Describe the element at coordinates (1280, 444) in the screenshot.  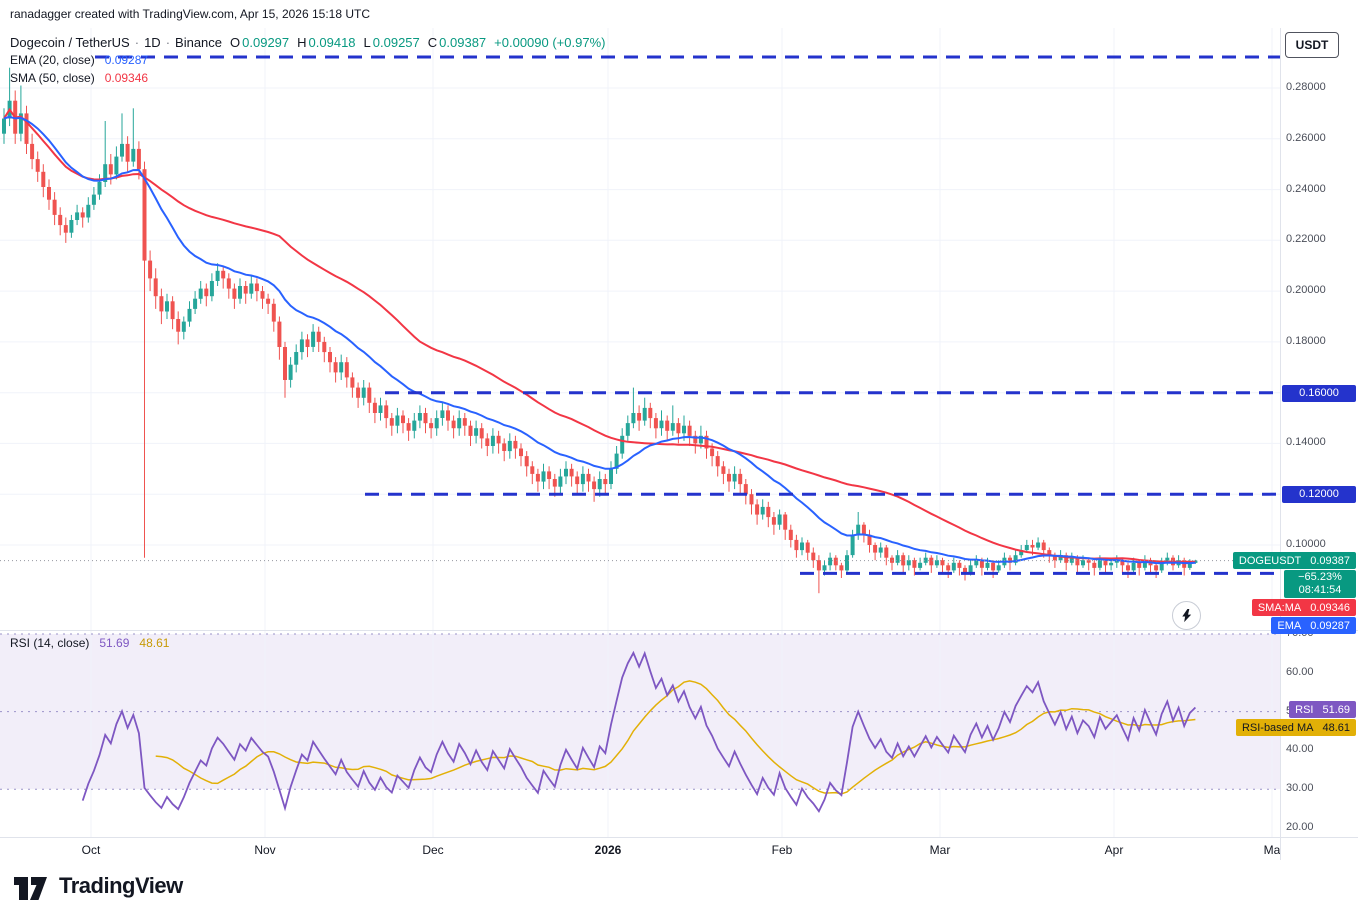
I see `axis-separator` at that location.